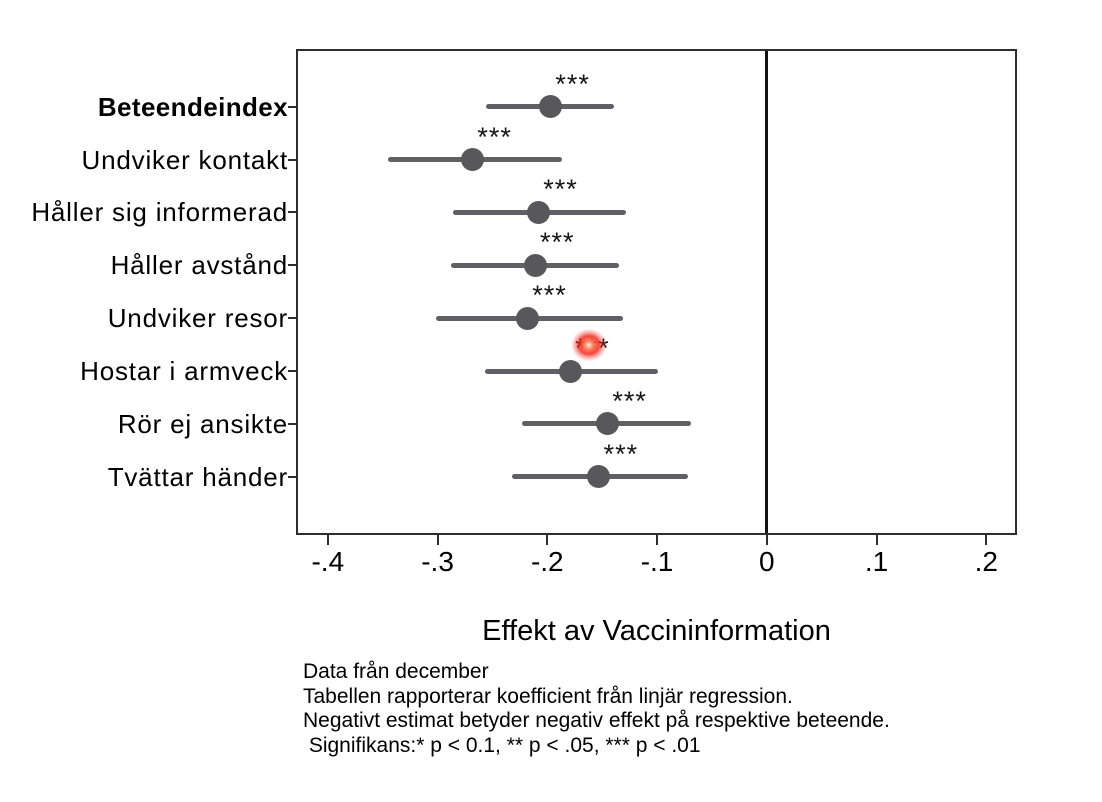 This screenshot has width=1102, height=802. I want to click on x-tick-label: -.2, so click(547, 561).